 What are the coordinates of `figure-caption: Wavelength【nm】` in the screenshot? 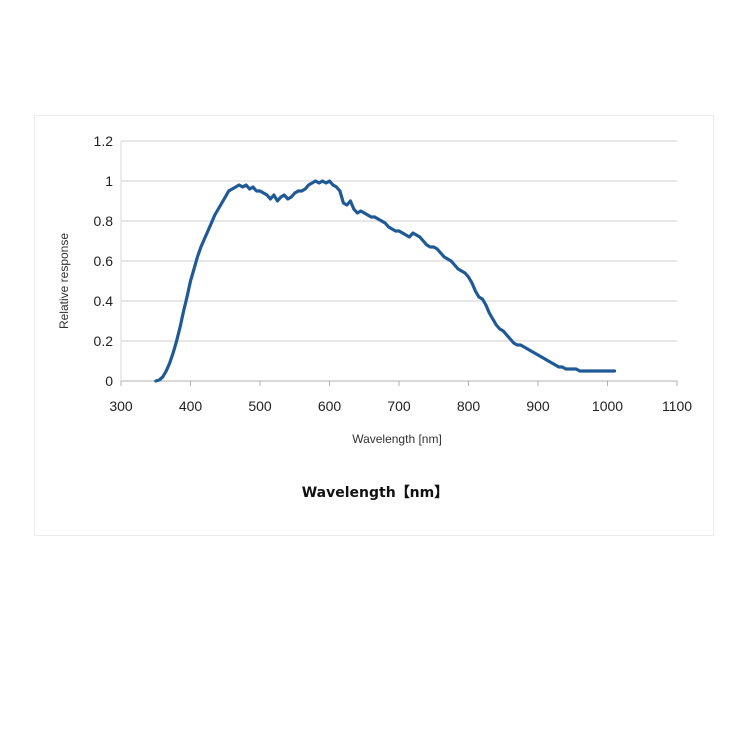 It's located at (375, 493).